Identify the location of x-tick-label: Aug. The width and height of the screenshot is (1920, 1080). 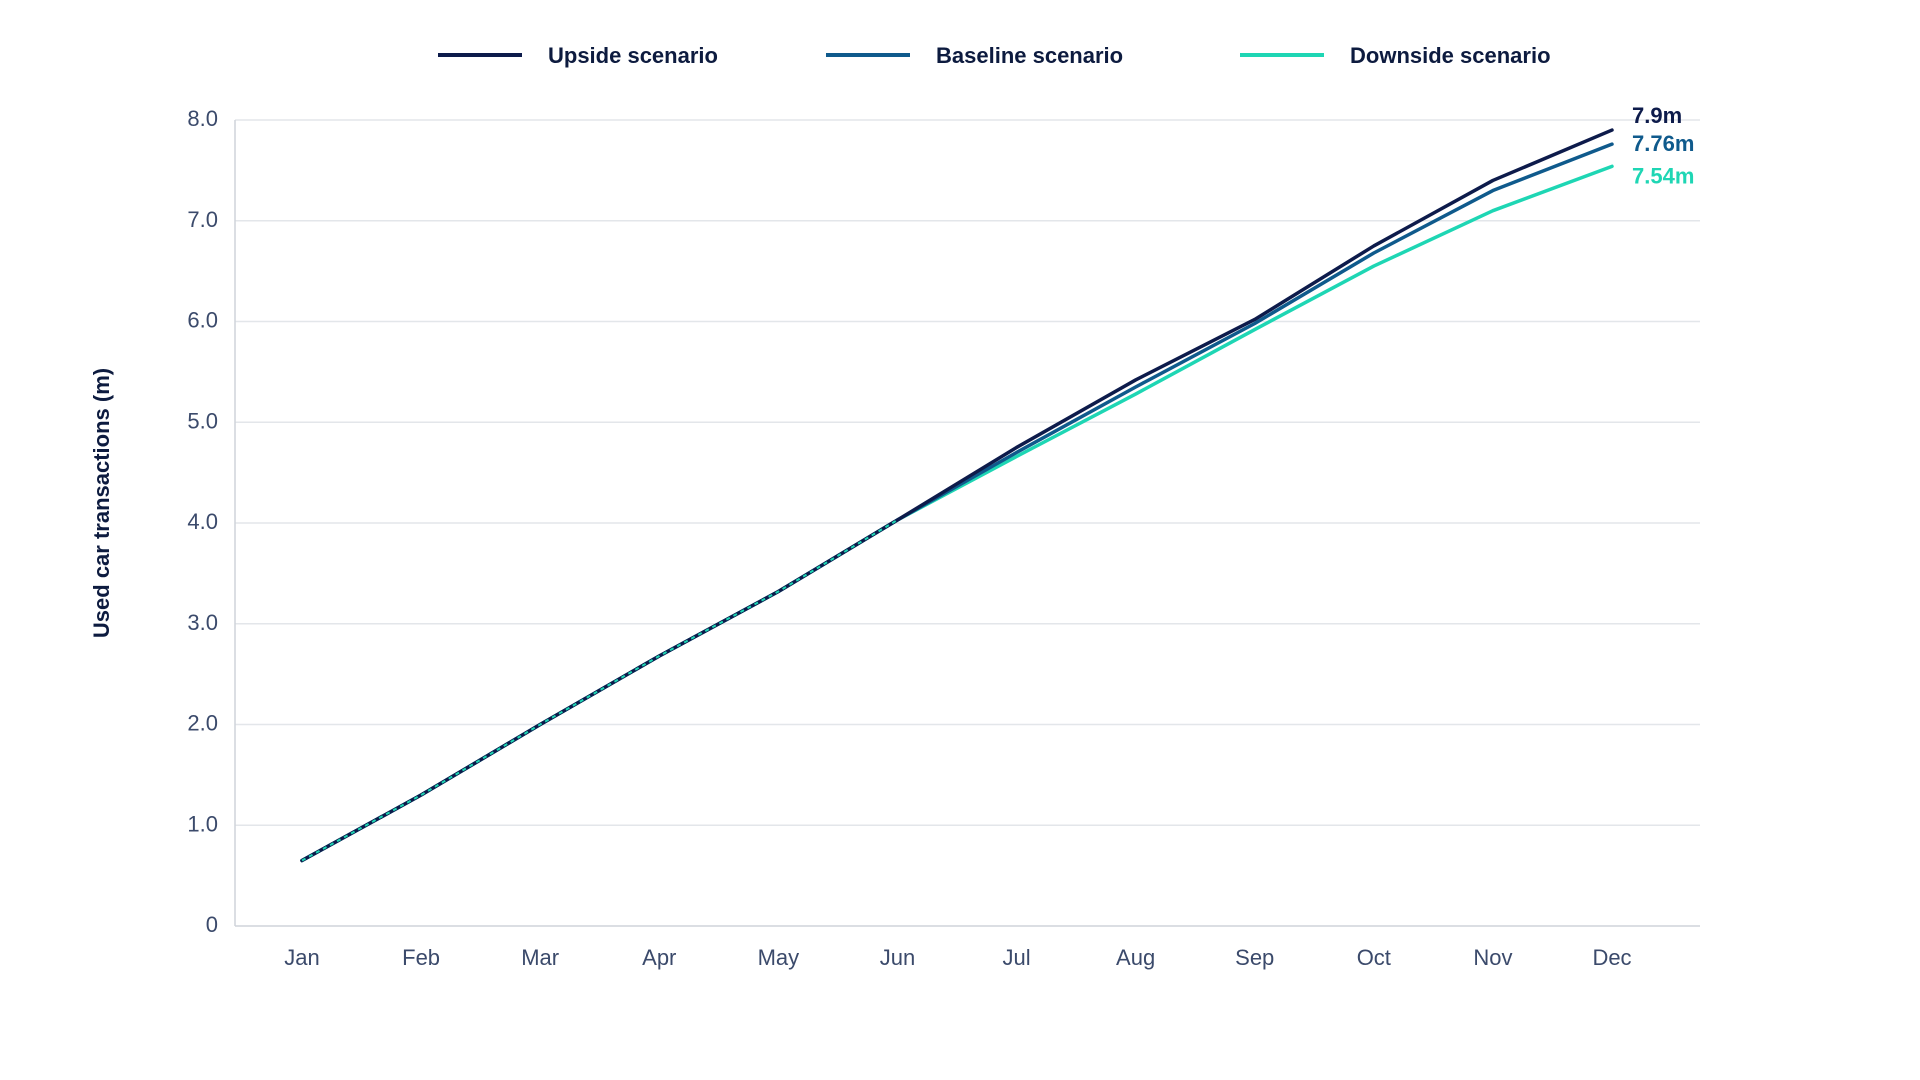
(1135, 957).